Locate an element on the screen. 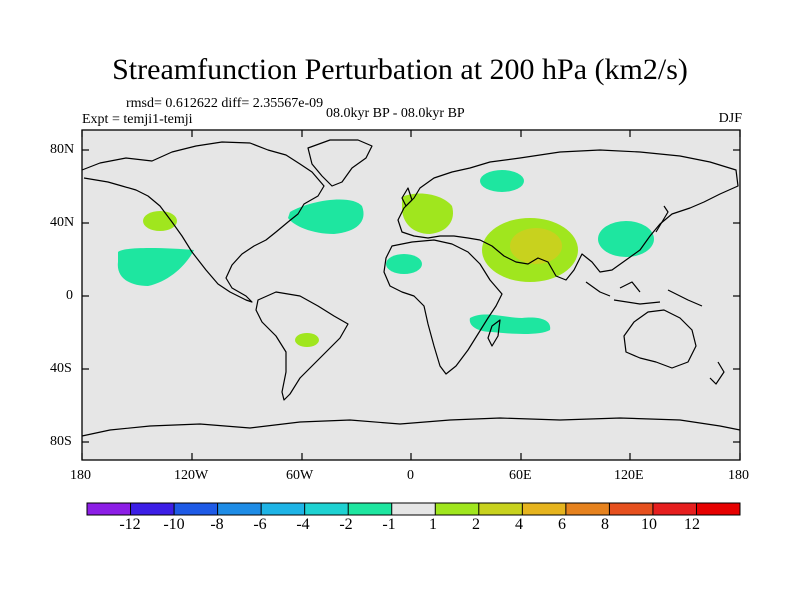 This screenshot has height=600, width=800. y-tick-label: 40N is located at coordinates (62, 222).